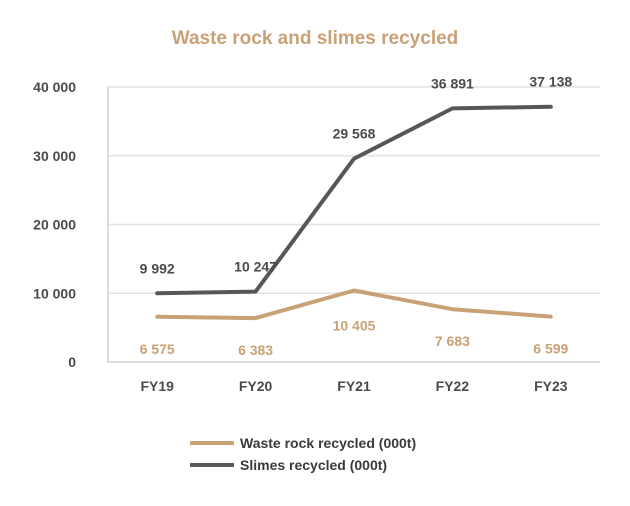 This screenshot has height=506, width=630. I want to click on x-tick-label: FY20, so click(256, 386).